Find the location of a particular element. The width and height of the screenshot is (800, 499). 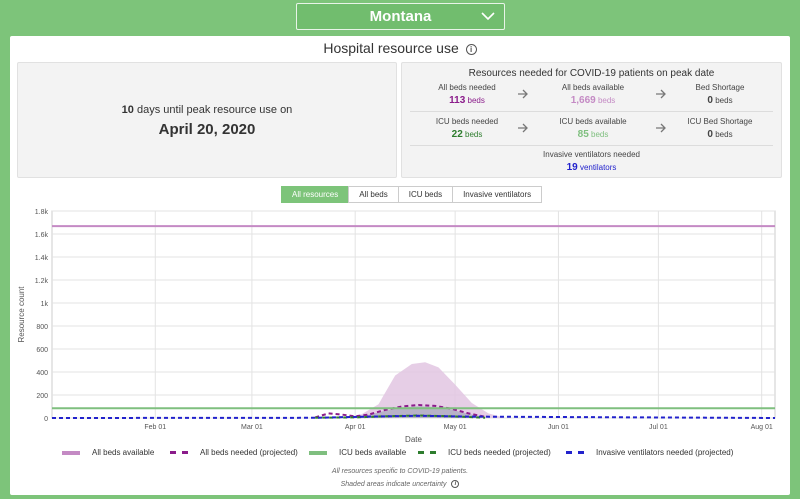

y-tick-label: 1.8k is located at coordinates (42, 212).